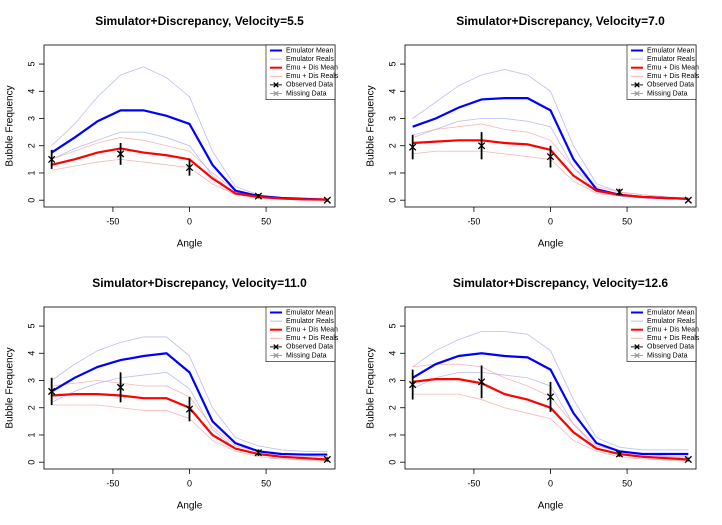  I want to click on chart-title: Simulator+Discrepancy, Velocity=5.5, so click(199, 21).